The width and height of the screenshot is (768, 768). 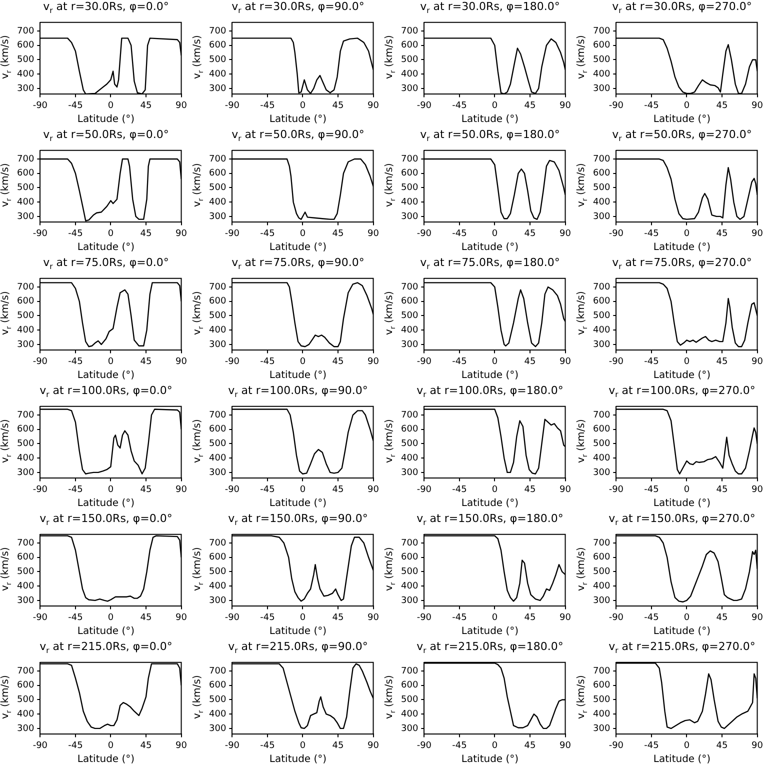 I want to click on chart-title: v$_{r}$ at r=50.0Rs, φ=270.0°, so click(x=682, y=136).